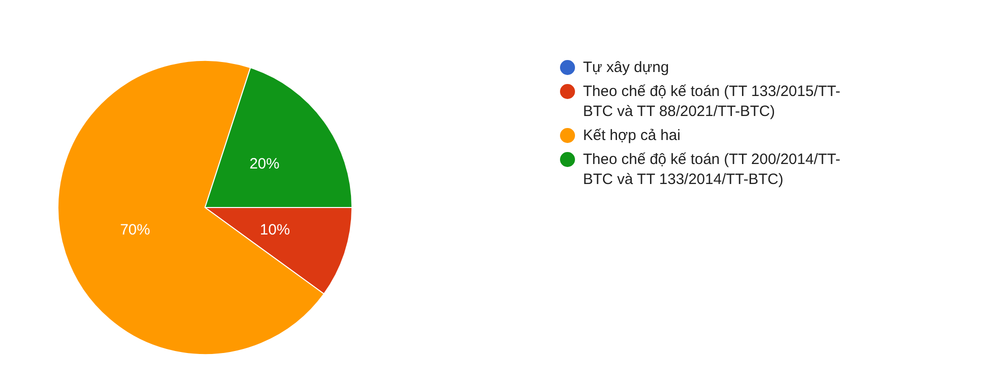 The height and width of the screenshot is (385, 981). I want to click on legend-label: Tự xây dựng, so click(626, 68).